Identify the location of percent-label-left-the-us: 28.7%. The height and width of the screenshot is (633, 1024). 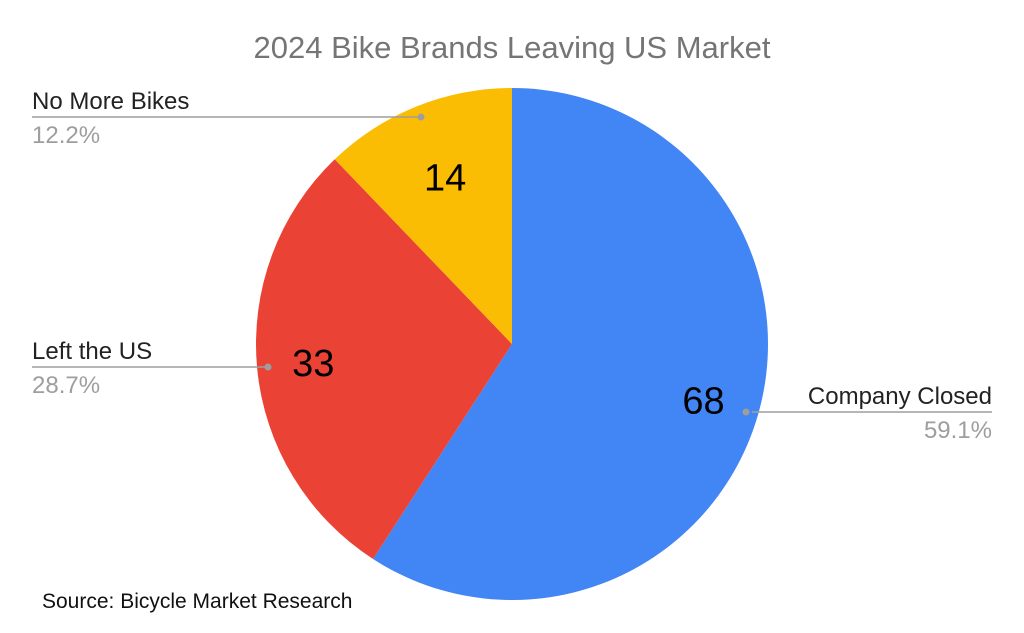
(66, 385).